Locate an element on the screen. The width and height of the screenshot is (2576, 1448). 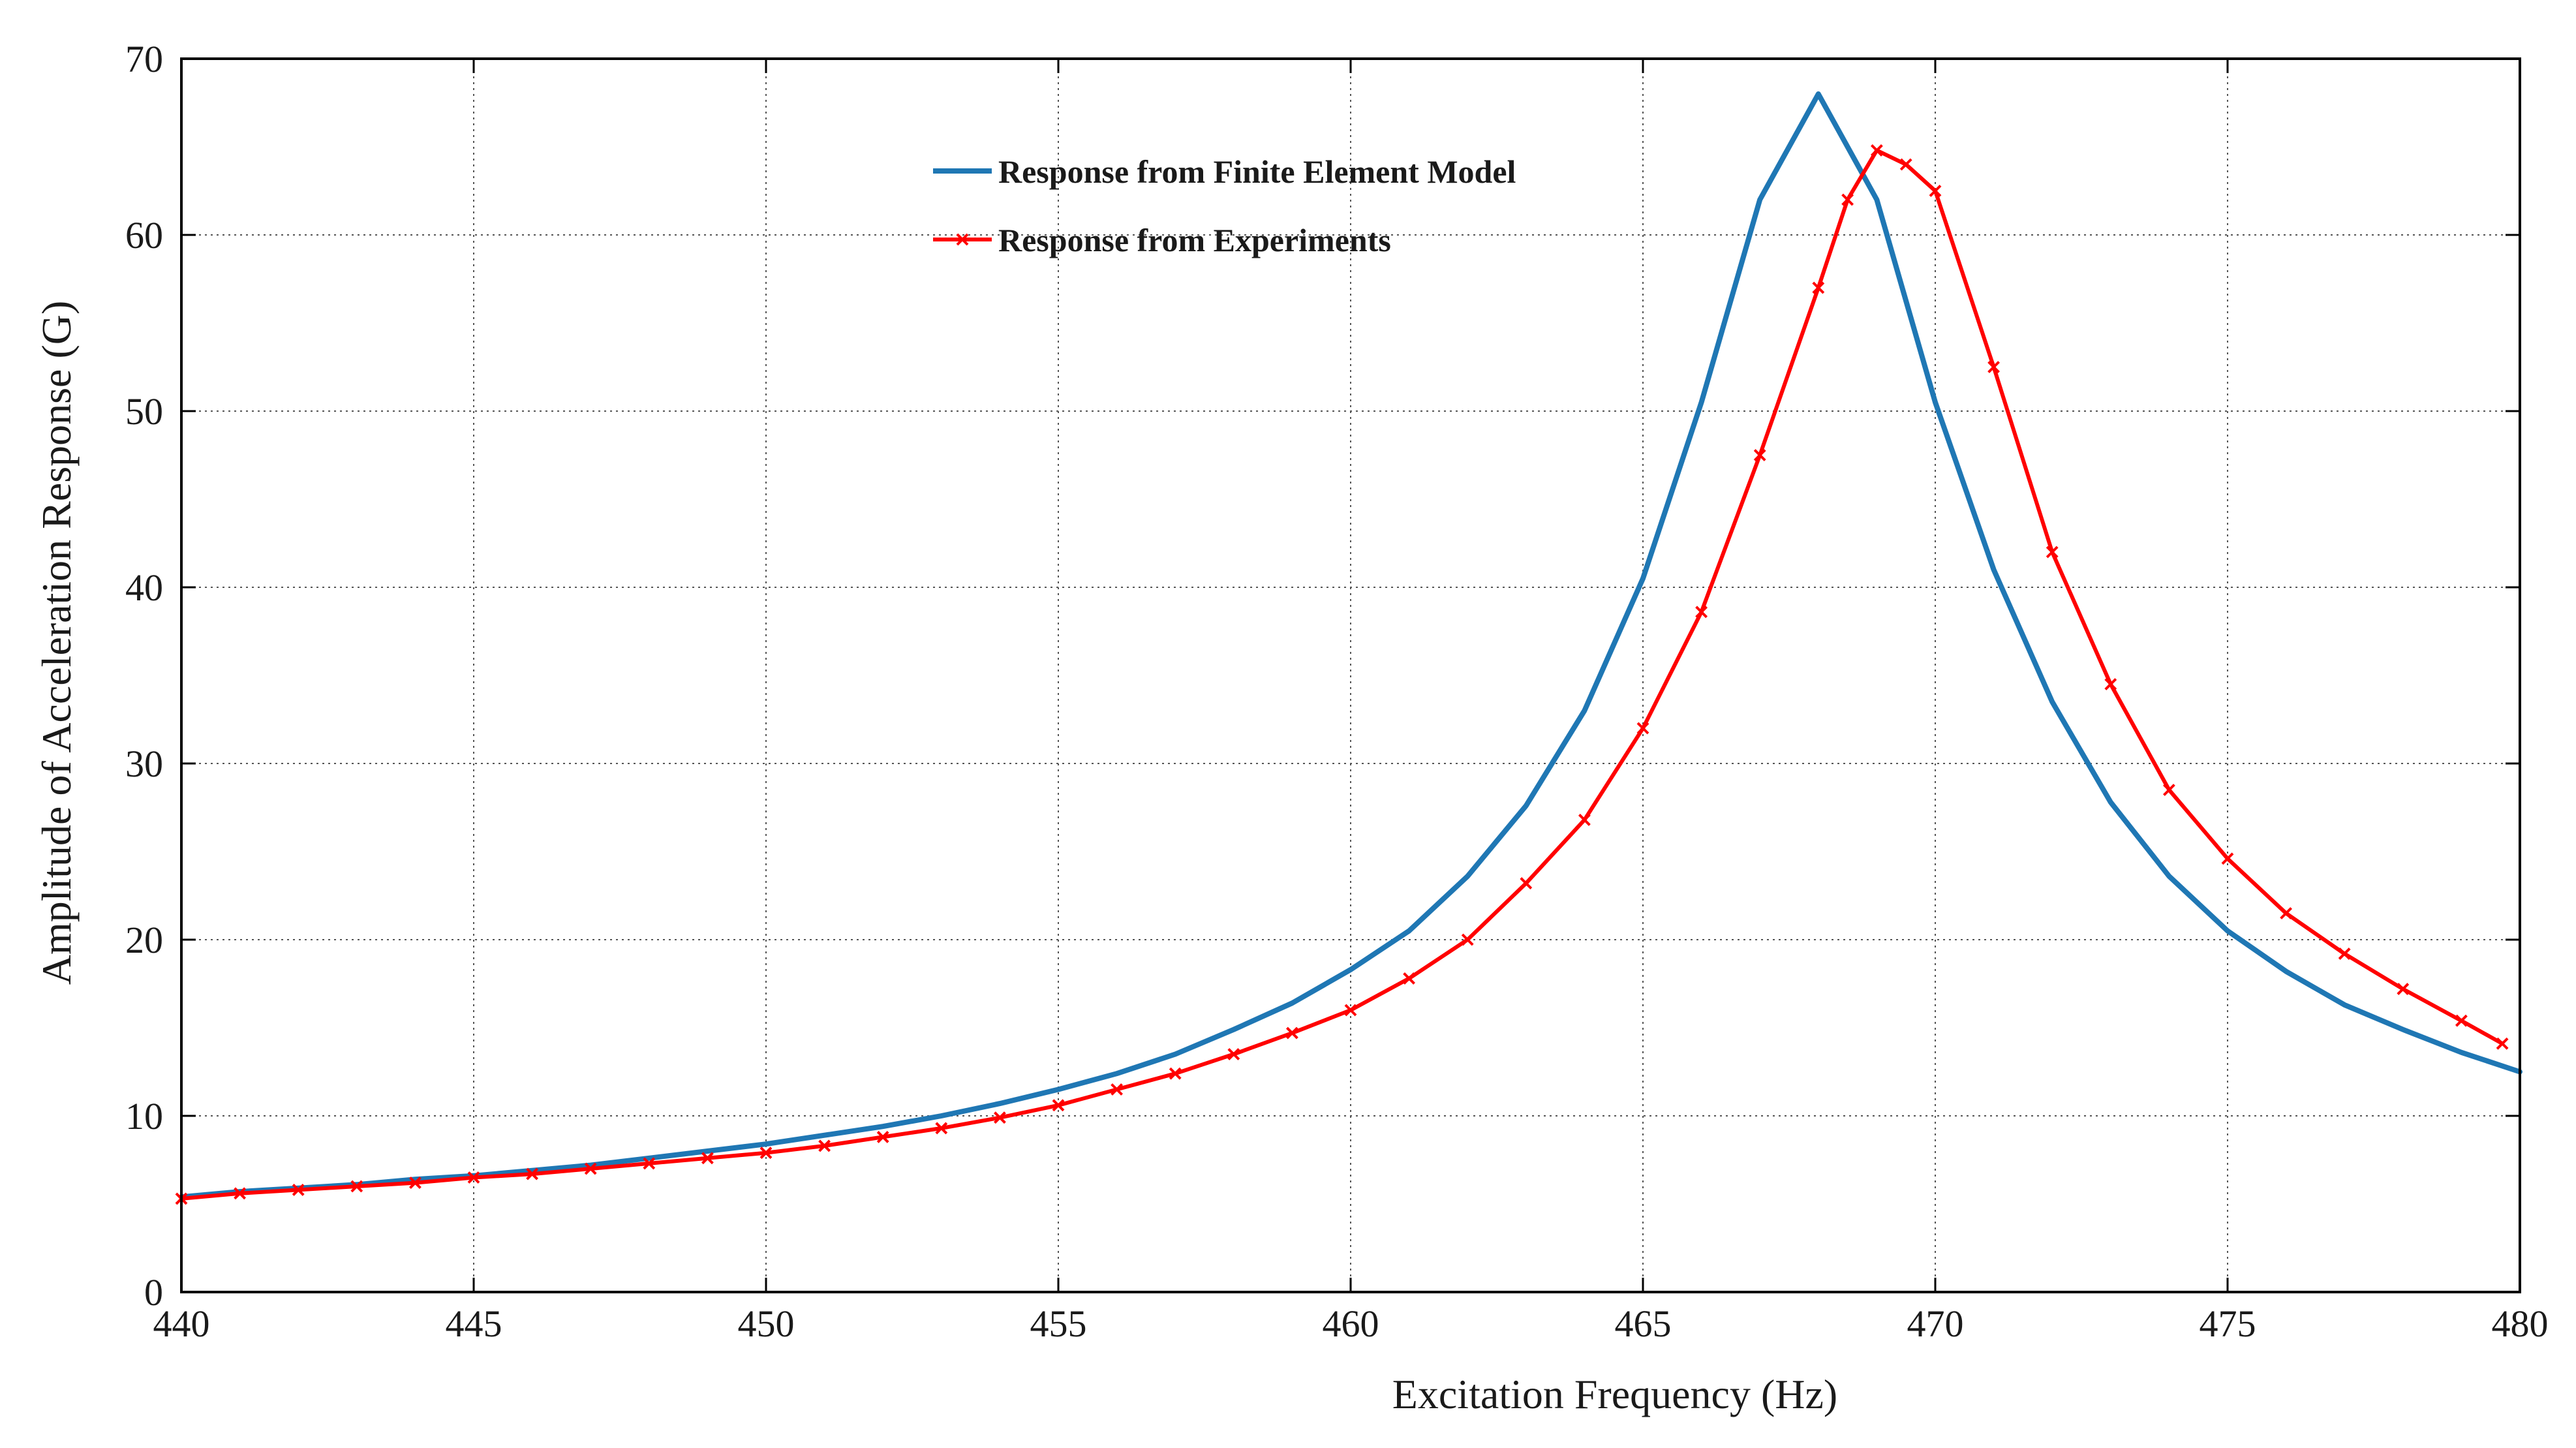
x-tick-label: 465 is located at coordinates (1643, 1323).